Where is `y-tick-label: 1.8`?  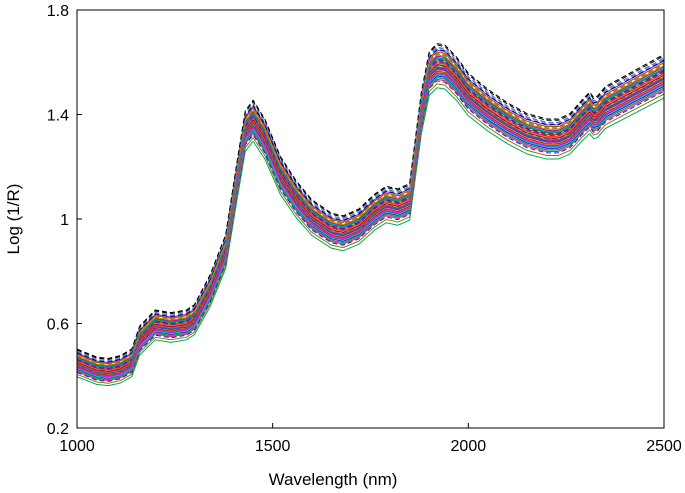 y-tick-label: 1.8 is located at coordinates (58, 11).